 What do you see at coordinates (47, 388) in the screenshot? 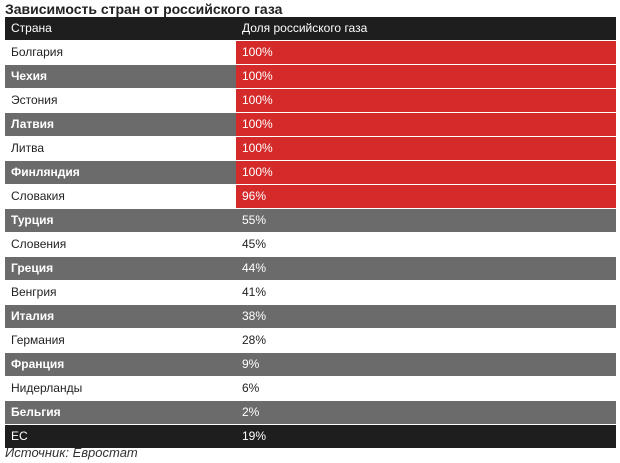
I see `country-cell: Нидерланды` at bounding box center [47, 388].